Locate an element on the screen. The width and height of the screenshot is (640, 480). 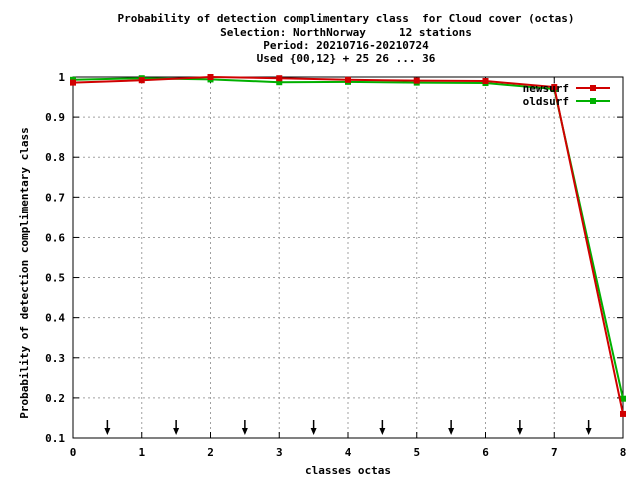
y-tick-label: 0.5 is located at coordinates (55, 278).